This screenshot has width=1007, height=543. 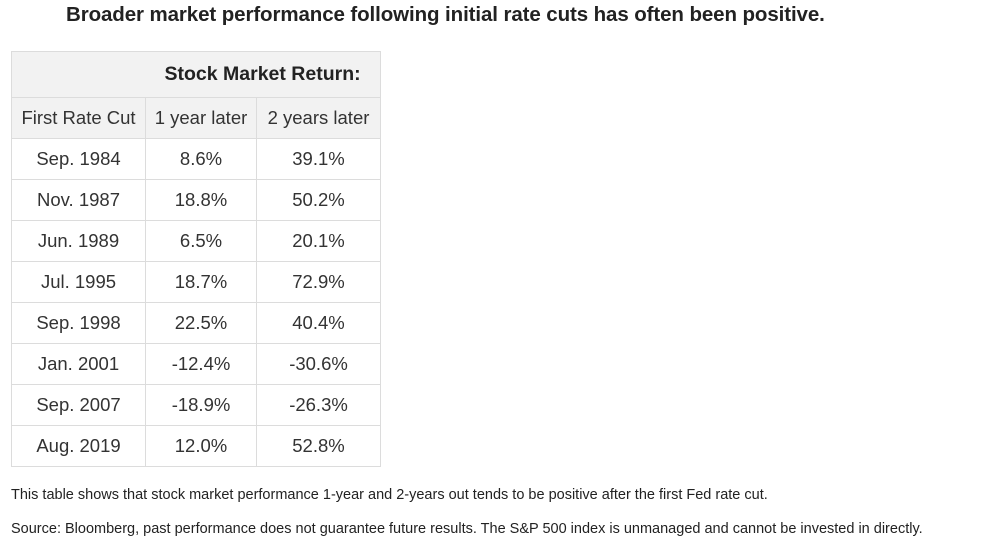 What do you see at coordinates (201, 405) in the screenshot?
I see `one-year-return-cell: -18.9%` at bounding box center [201, 405].